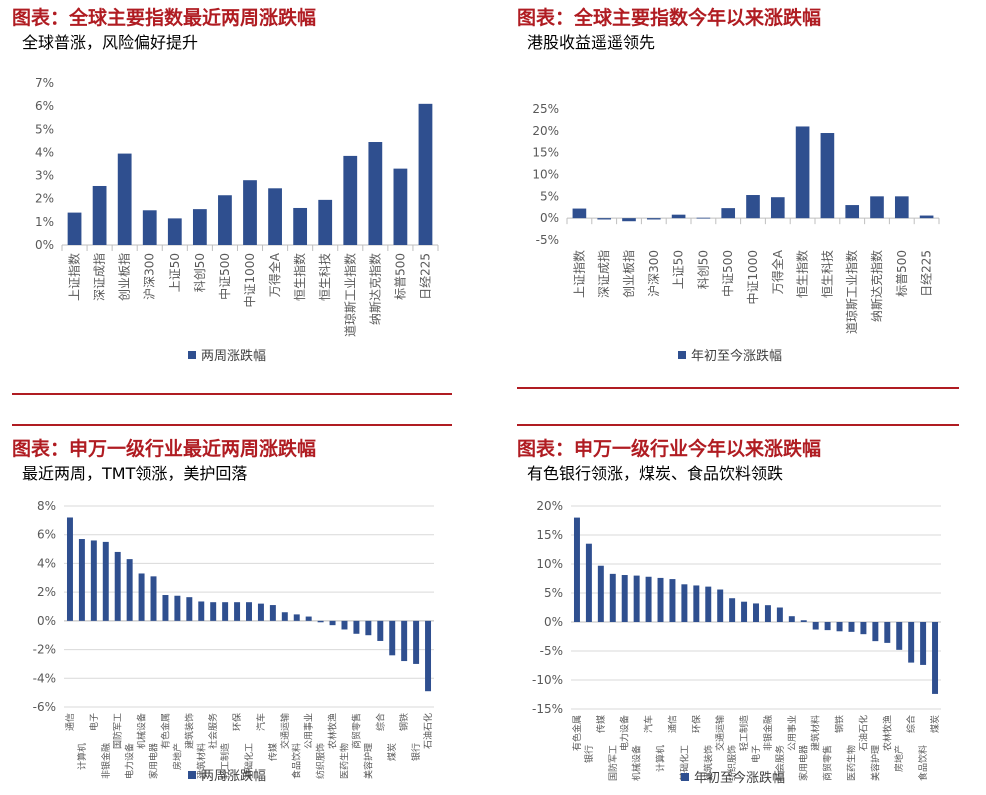 Image resolution: width=986 pixels, height=795 pixels. I want to click on x-tick-label: 科创50, so click(703, 269).